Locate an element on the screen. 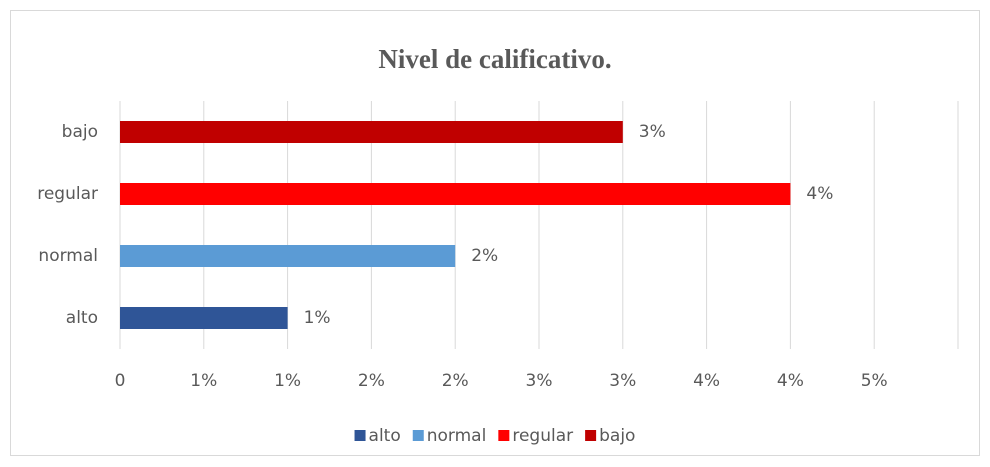  y-tick-label: alto is located at coordinates (82, 318).